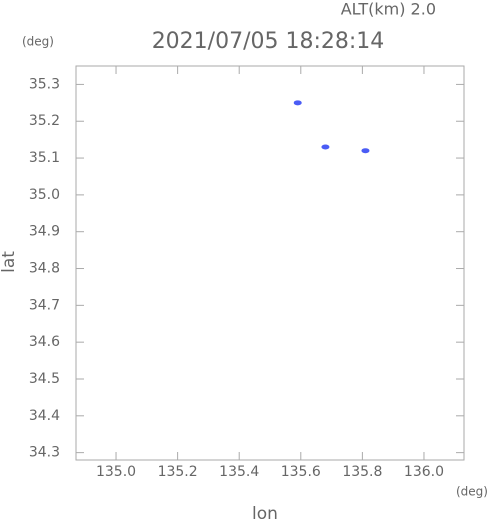 This screenshot has width=491, height=521. I want to click on y-tick-label: 34.5, so click(44, 379).